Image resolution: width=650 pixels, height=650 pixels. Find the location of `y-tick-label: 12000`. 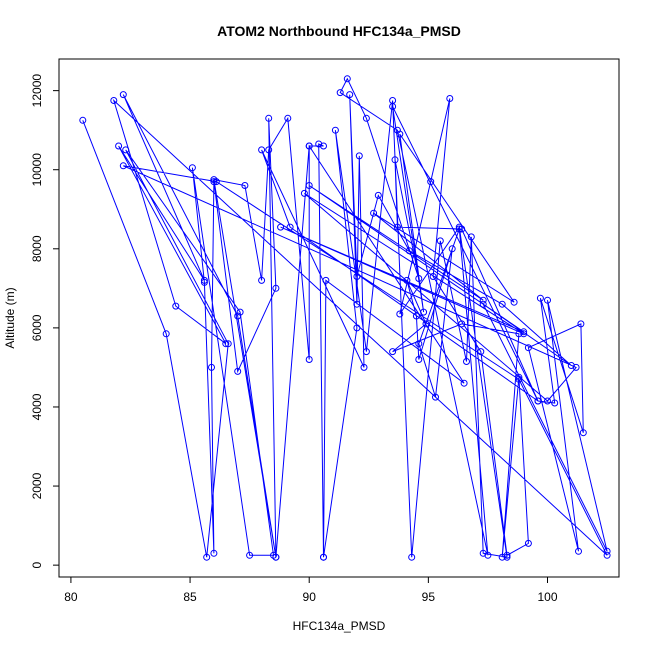

y-tick-label: 12000 is located at coordinates (37, 91).